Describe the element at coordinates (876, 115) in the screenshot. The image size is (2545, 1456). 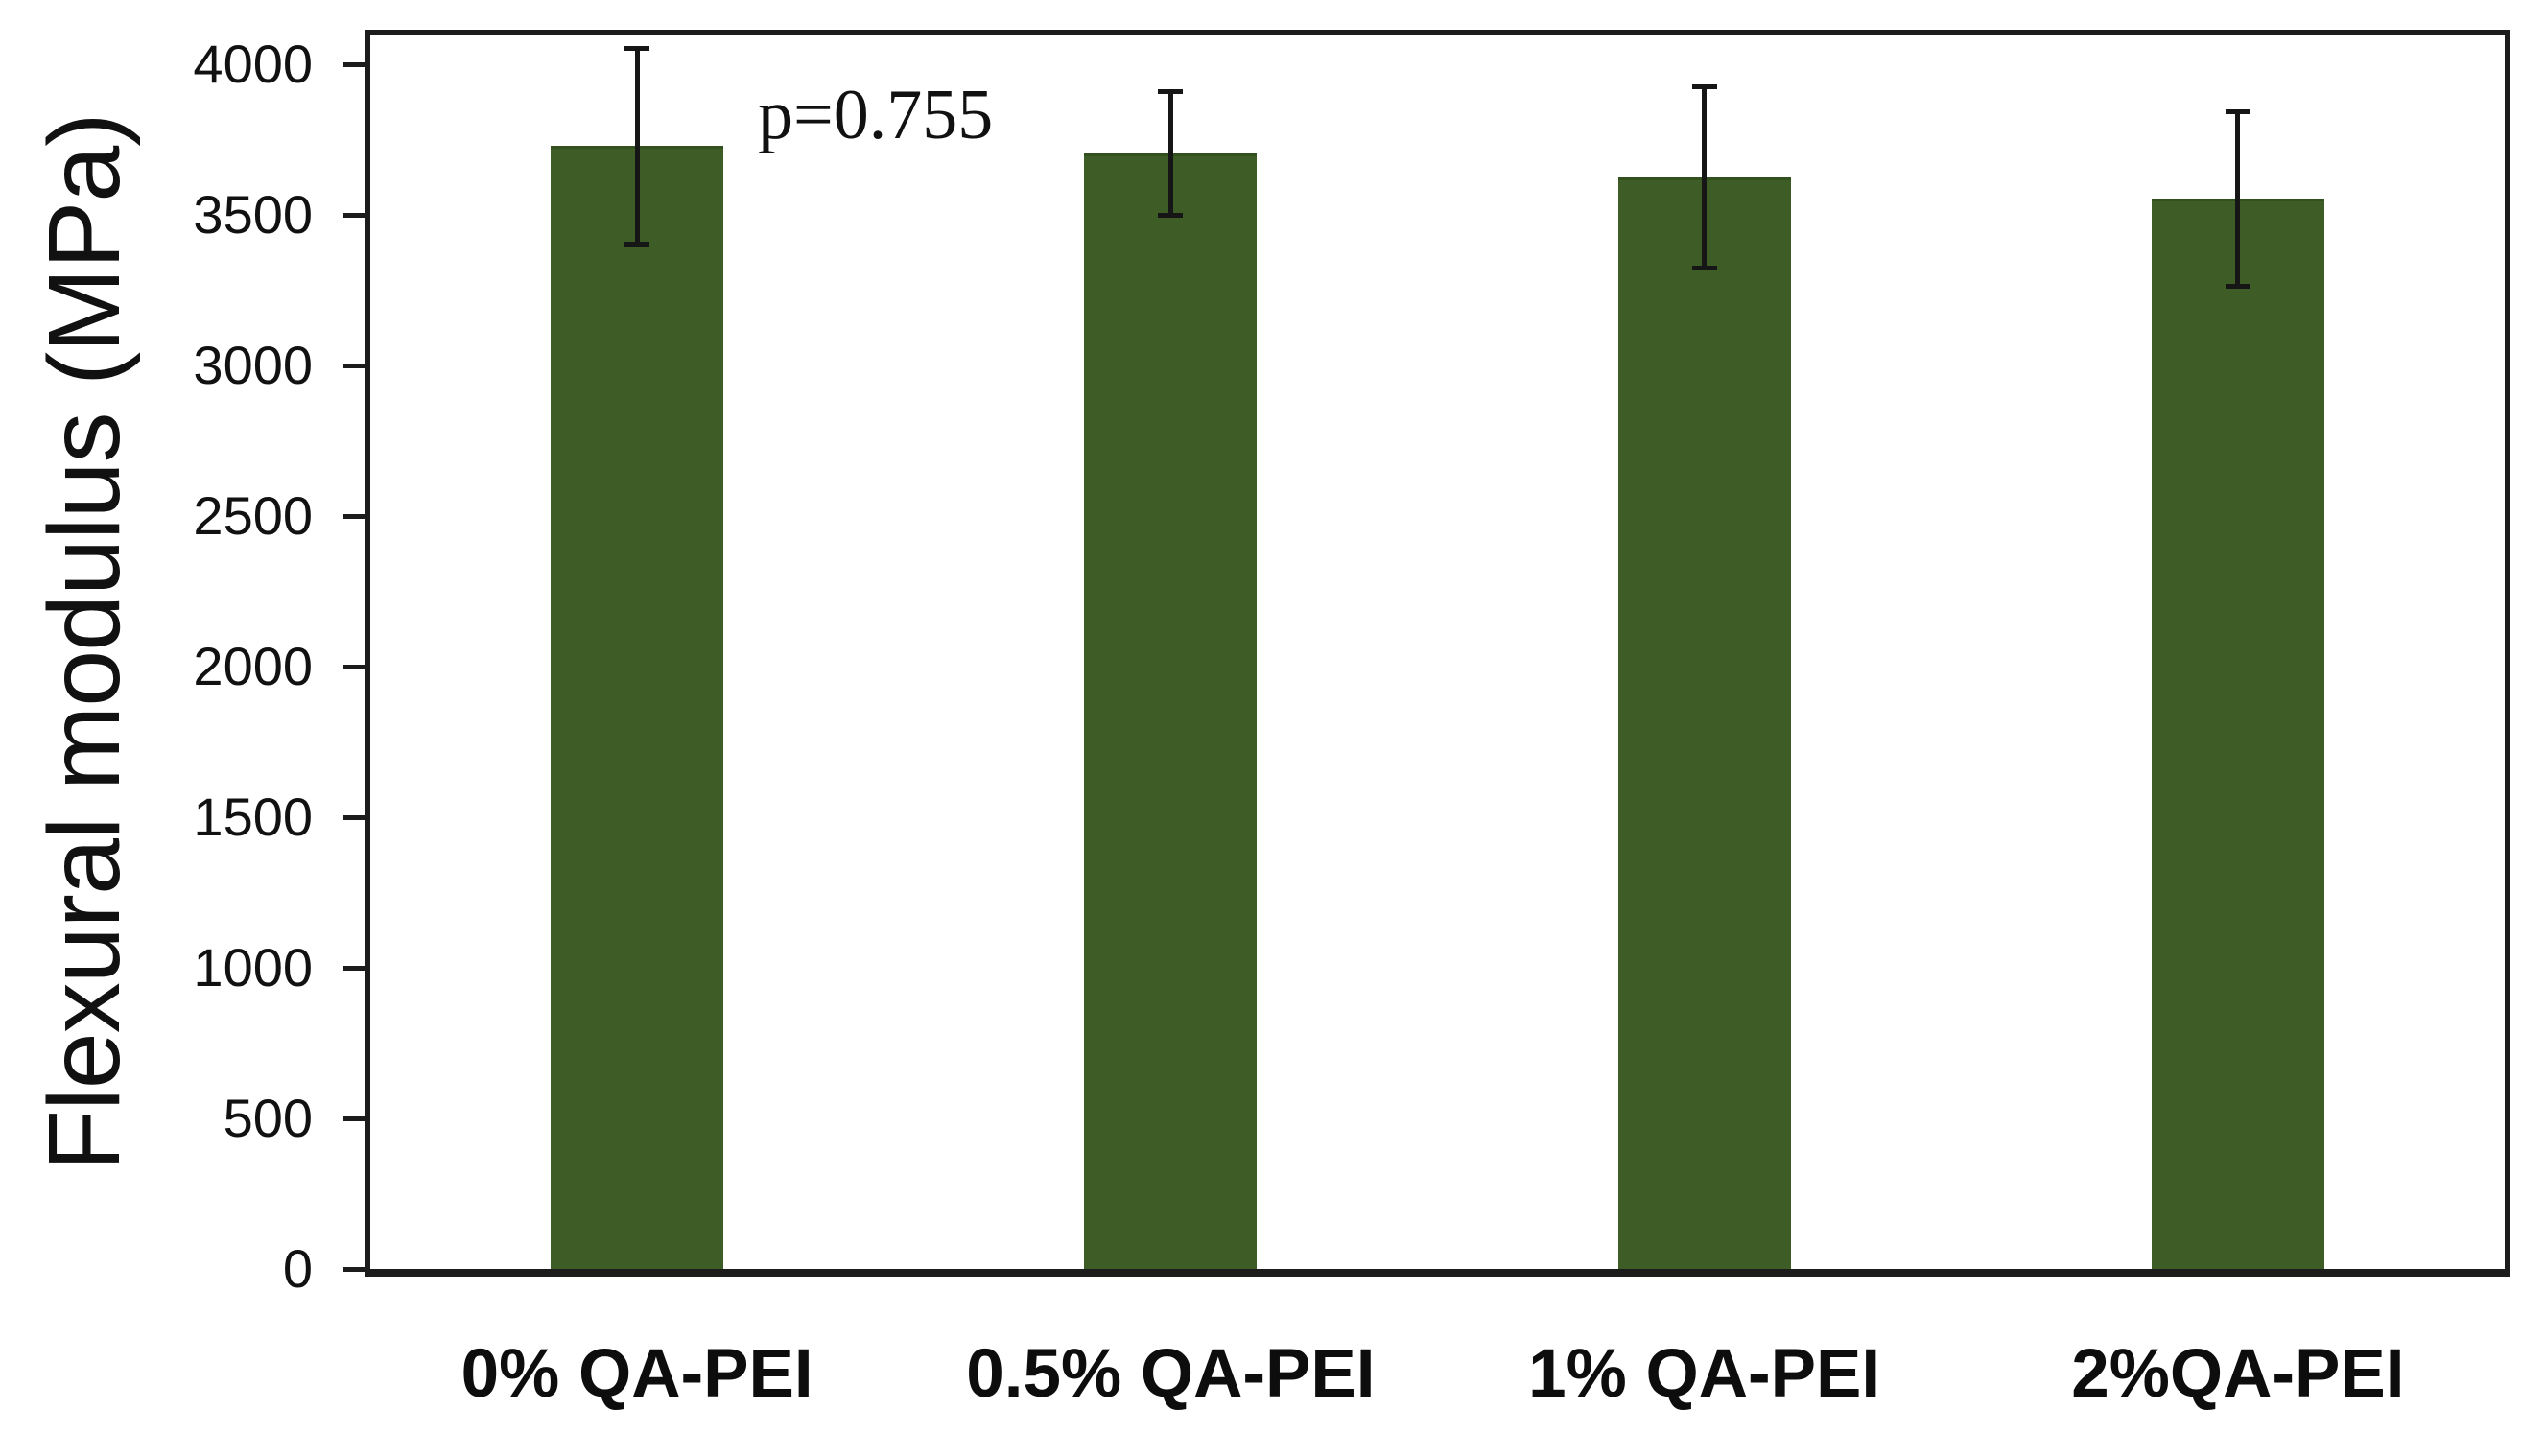
I see `p-value-annotation: p=0.755` at that location.